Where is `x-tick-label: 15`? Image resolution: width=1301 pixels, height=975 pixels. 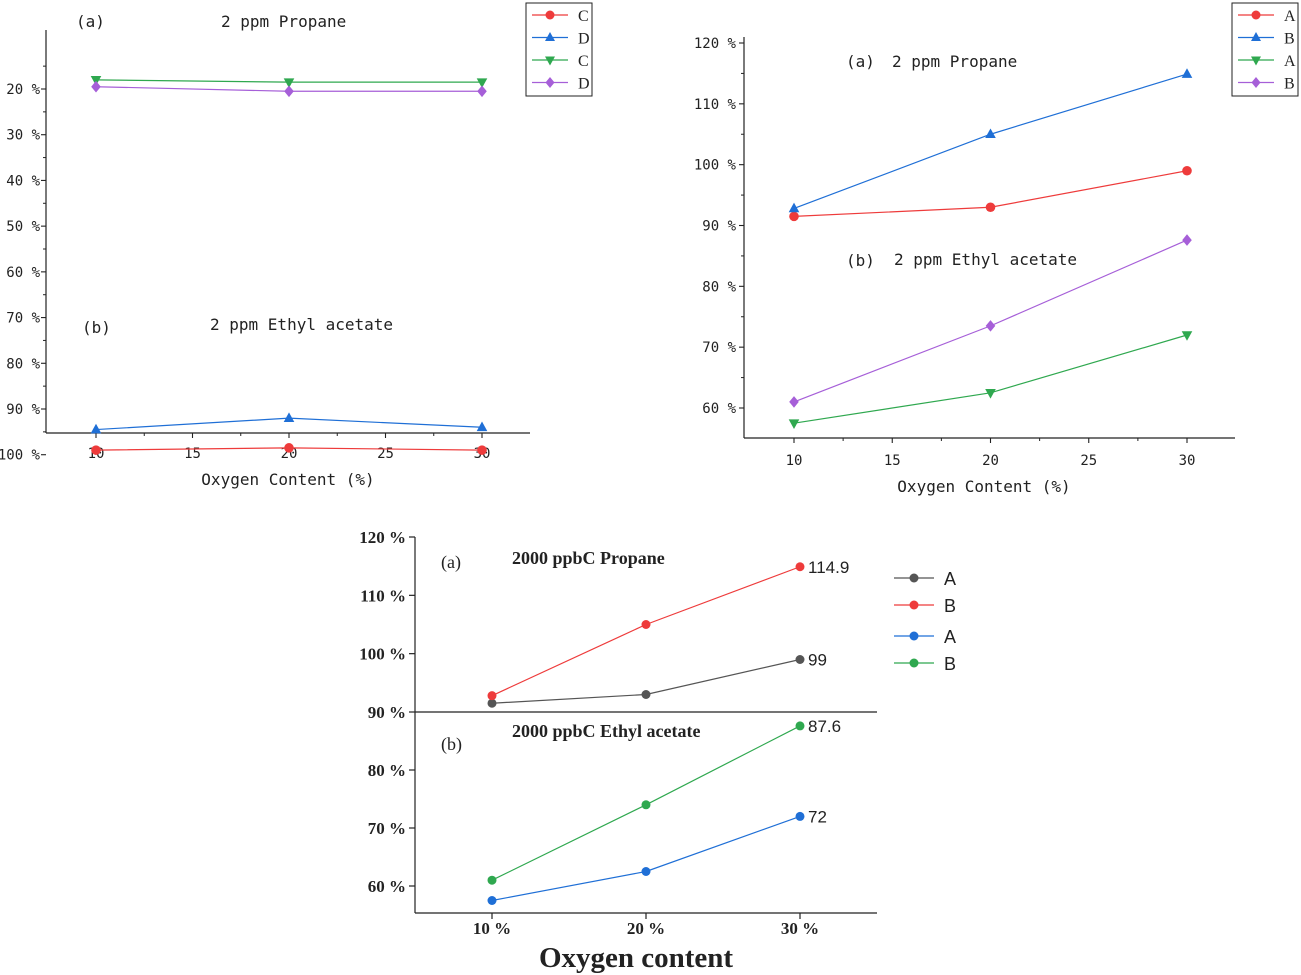 x-tick-label: 15 is located at coordinates (192, 454).